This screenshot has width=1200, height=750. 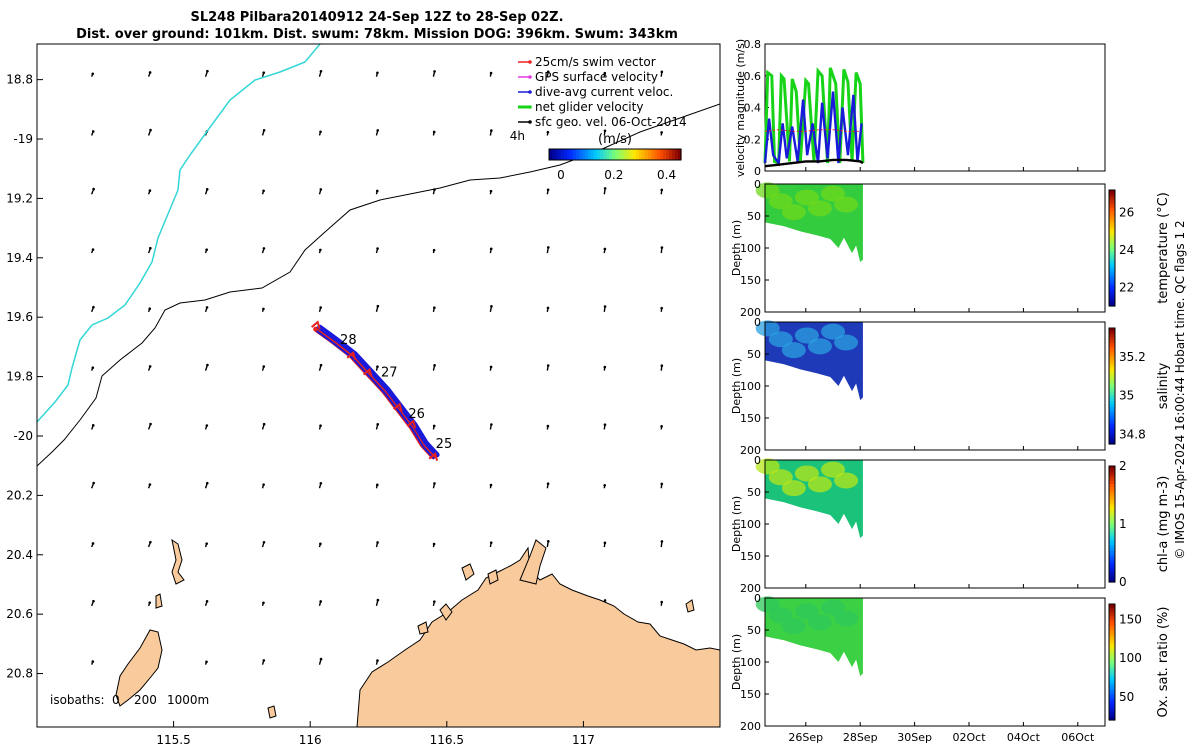 What do you see at coordinates (1163, 385) in the screenshot?
I see `section-colorbar-label: salinity` at bounding box center [1163, 385].